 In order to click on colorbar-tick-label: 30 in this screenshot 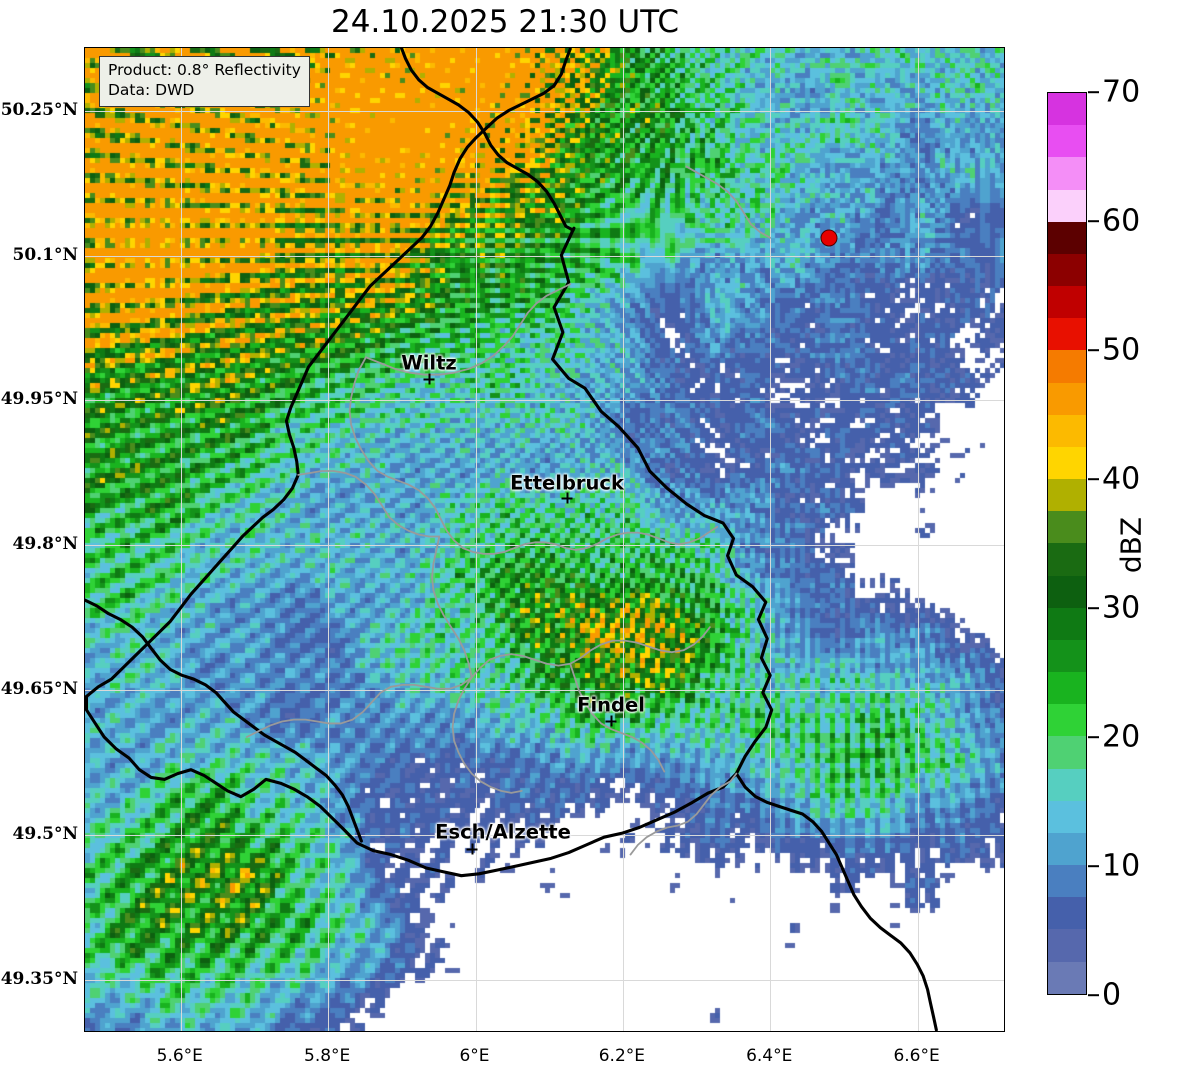, I will do `click(1121, 608)`.